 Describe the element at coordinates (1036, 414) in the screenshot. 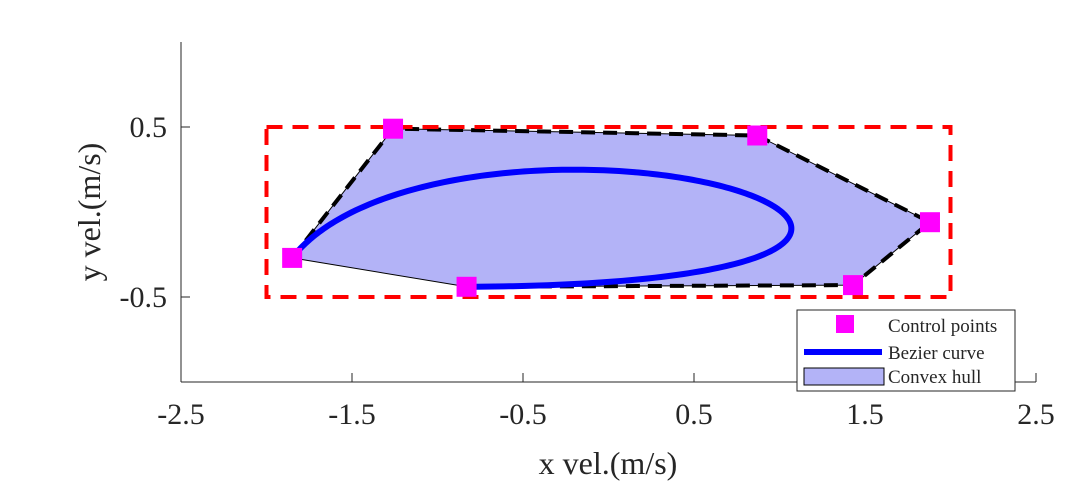

I see `x-tick-label: 2.5` at that location.